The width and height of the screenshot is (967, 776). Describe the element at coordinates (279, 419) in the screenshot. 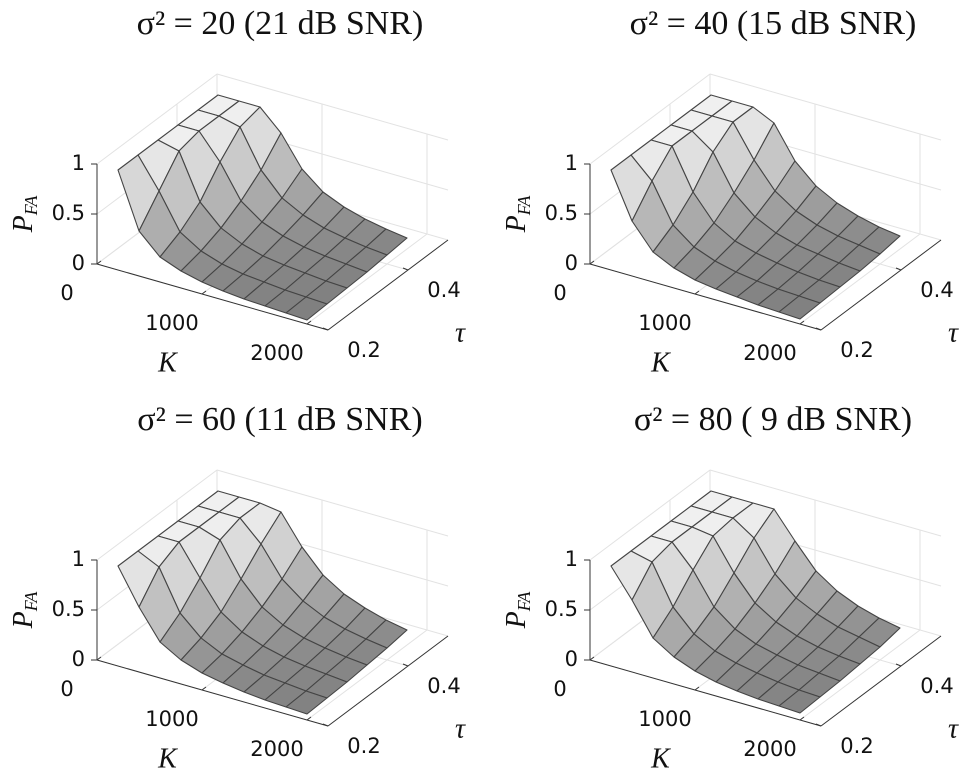

I see `chart-title: σ² = 60 (11 dB SNR)` at that location.